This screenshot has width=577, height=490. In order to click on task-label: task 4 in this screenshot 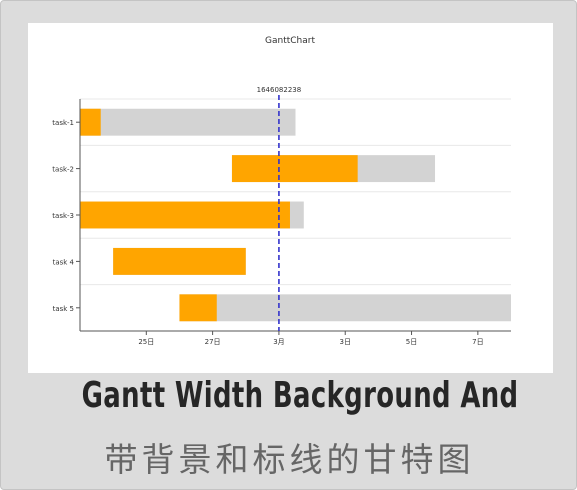, I will do `click(64, 262)`.